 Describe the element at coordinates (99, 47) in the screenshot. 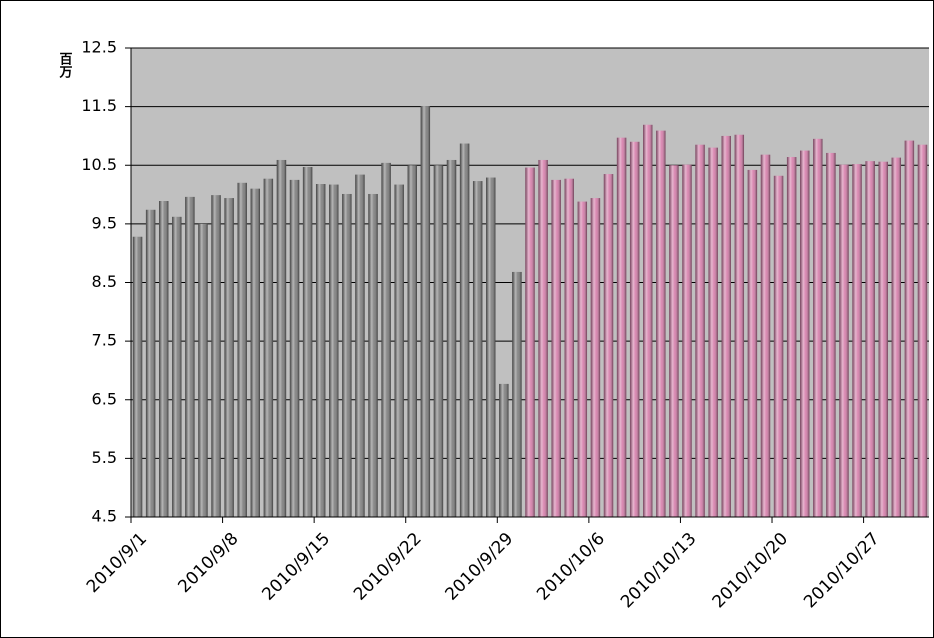

I see `y-tick-label: 12.5` at that location.